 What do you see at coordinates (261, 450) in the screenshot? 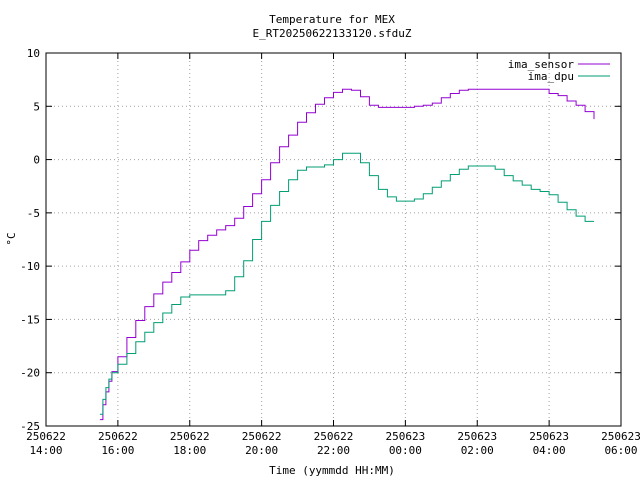
I see `x-tick-time: 20:00` at bounding box center [261, 450].